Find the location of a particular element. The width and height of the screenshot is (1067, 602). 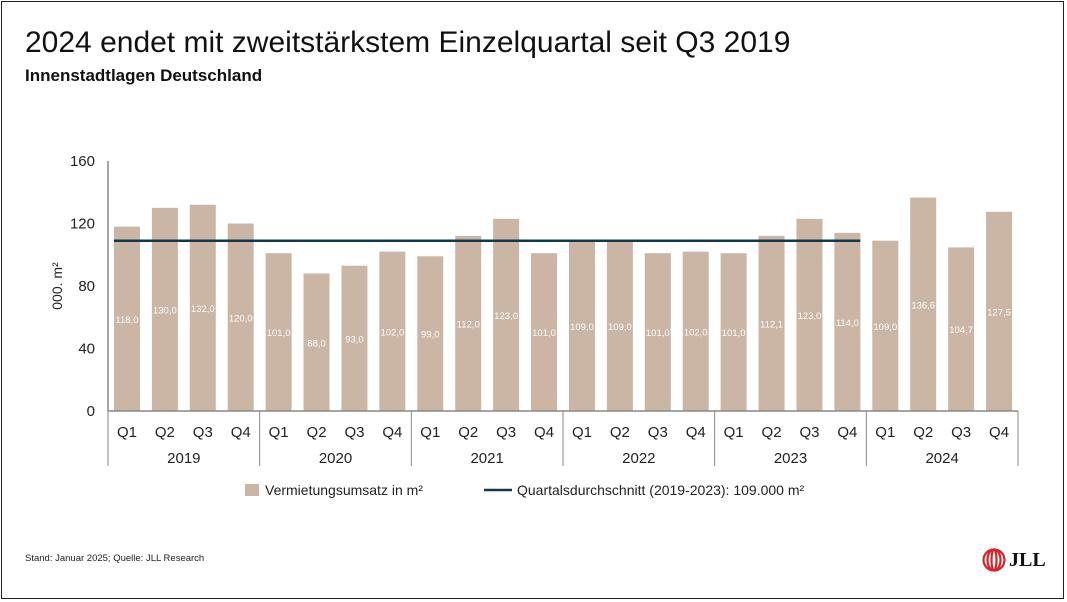

bar-data-label: 88,0 is located at coordinates (316, 343).